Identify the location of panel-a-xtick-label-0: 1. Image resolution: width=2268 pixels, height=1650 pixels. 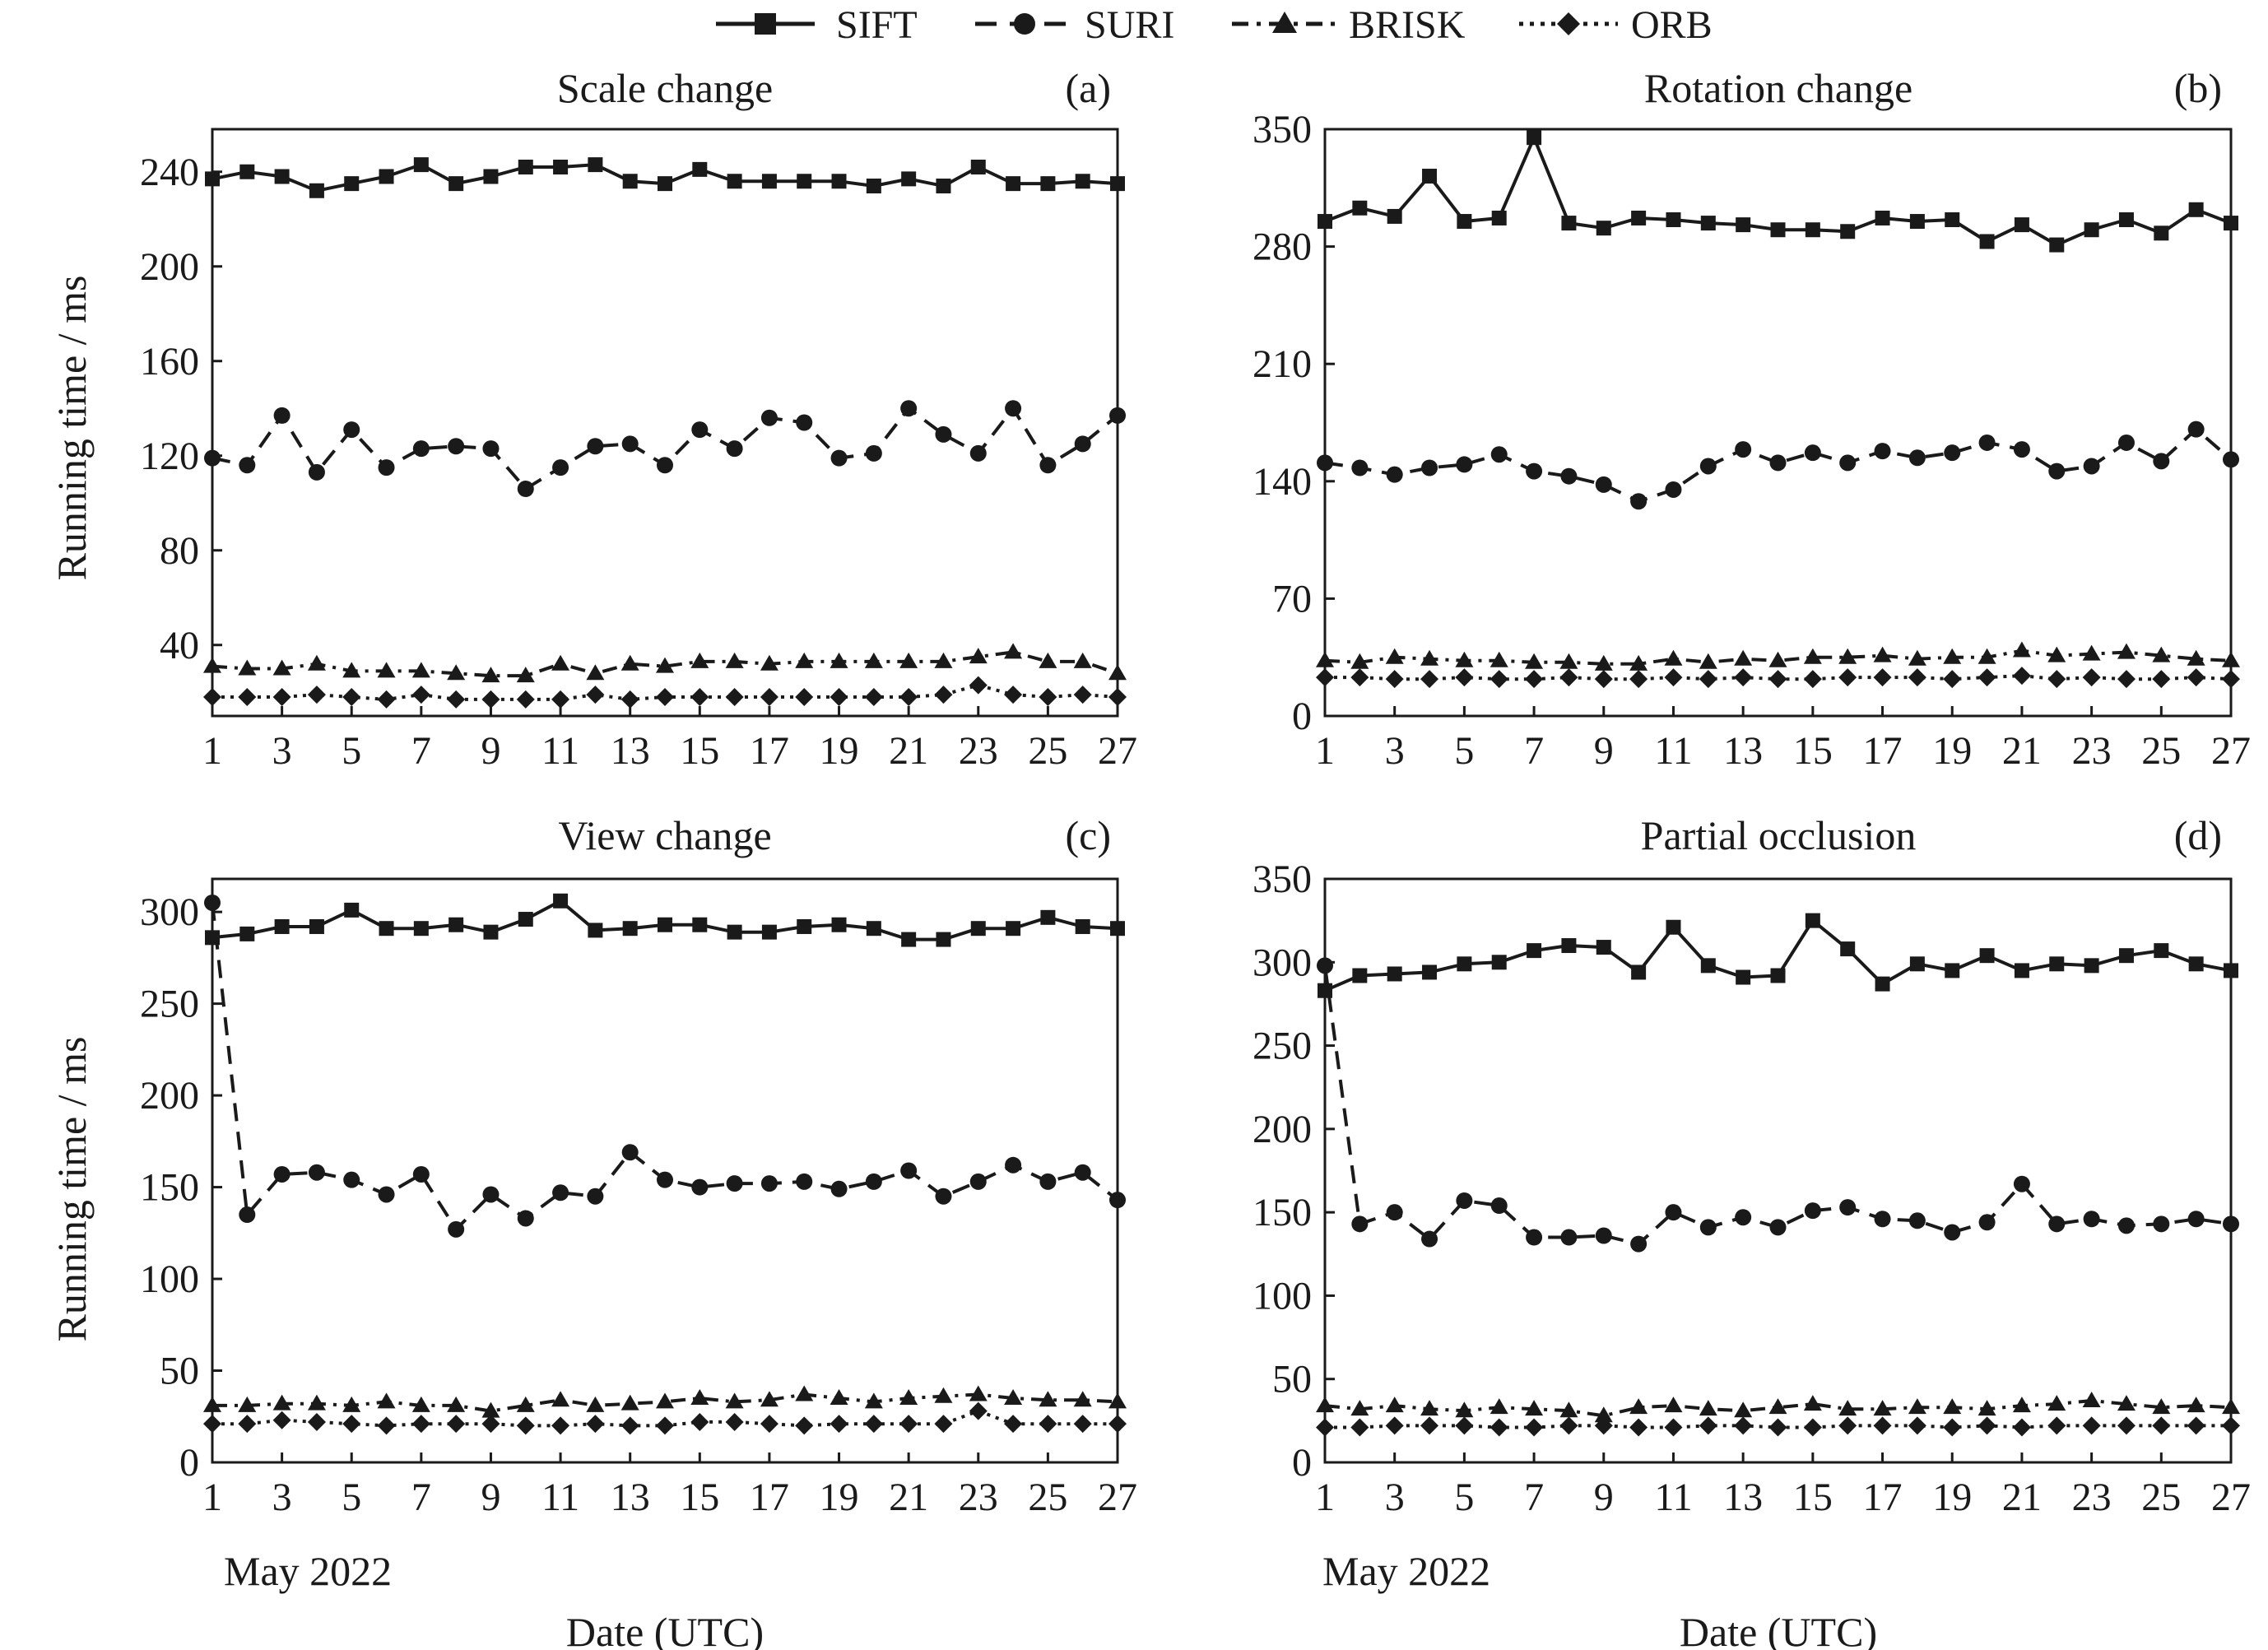
(212, 751).